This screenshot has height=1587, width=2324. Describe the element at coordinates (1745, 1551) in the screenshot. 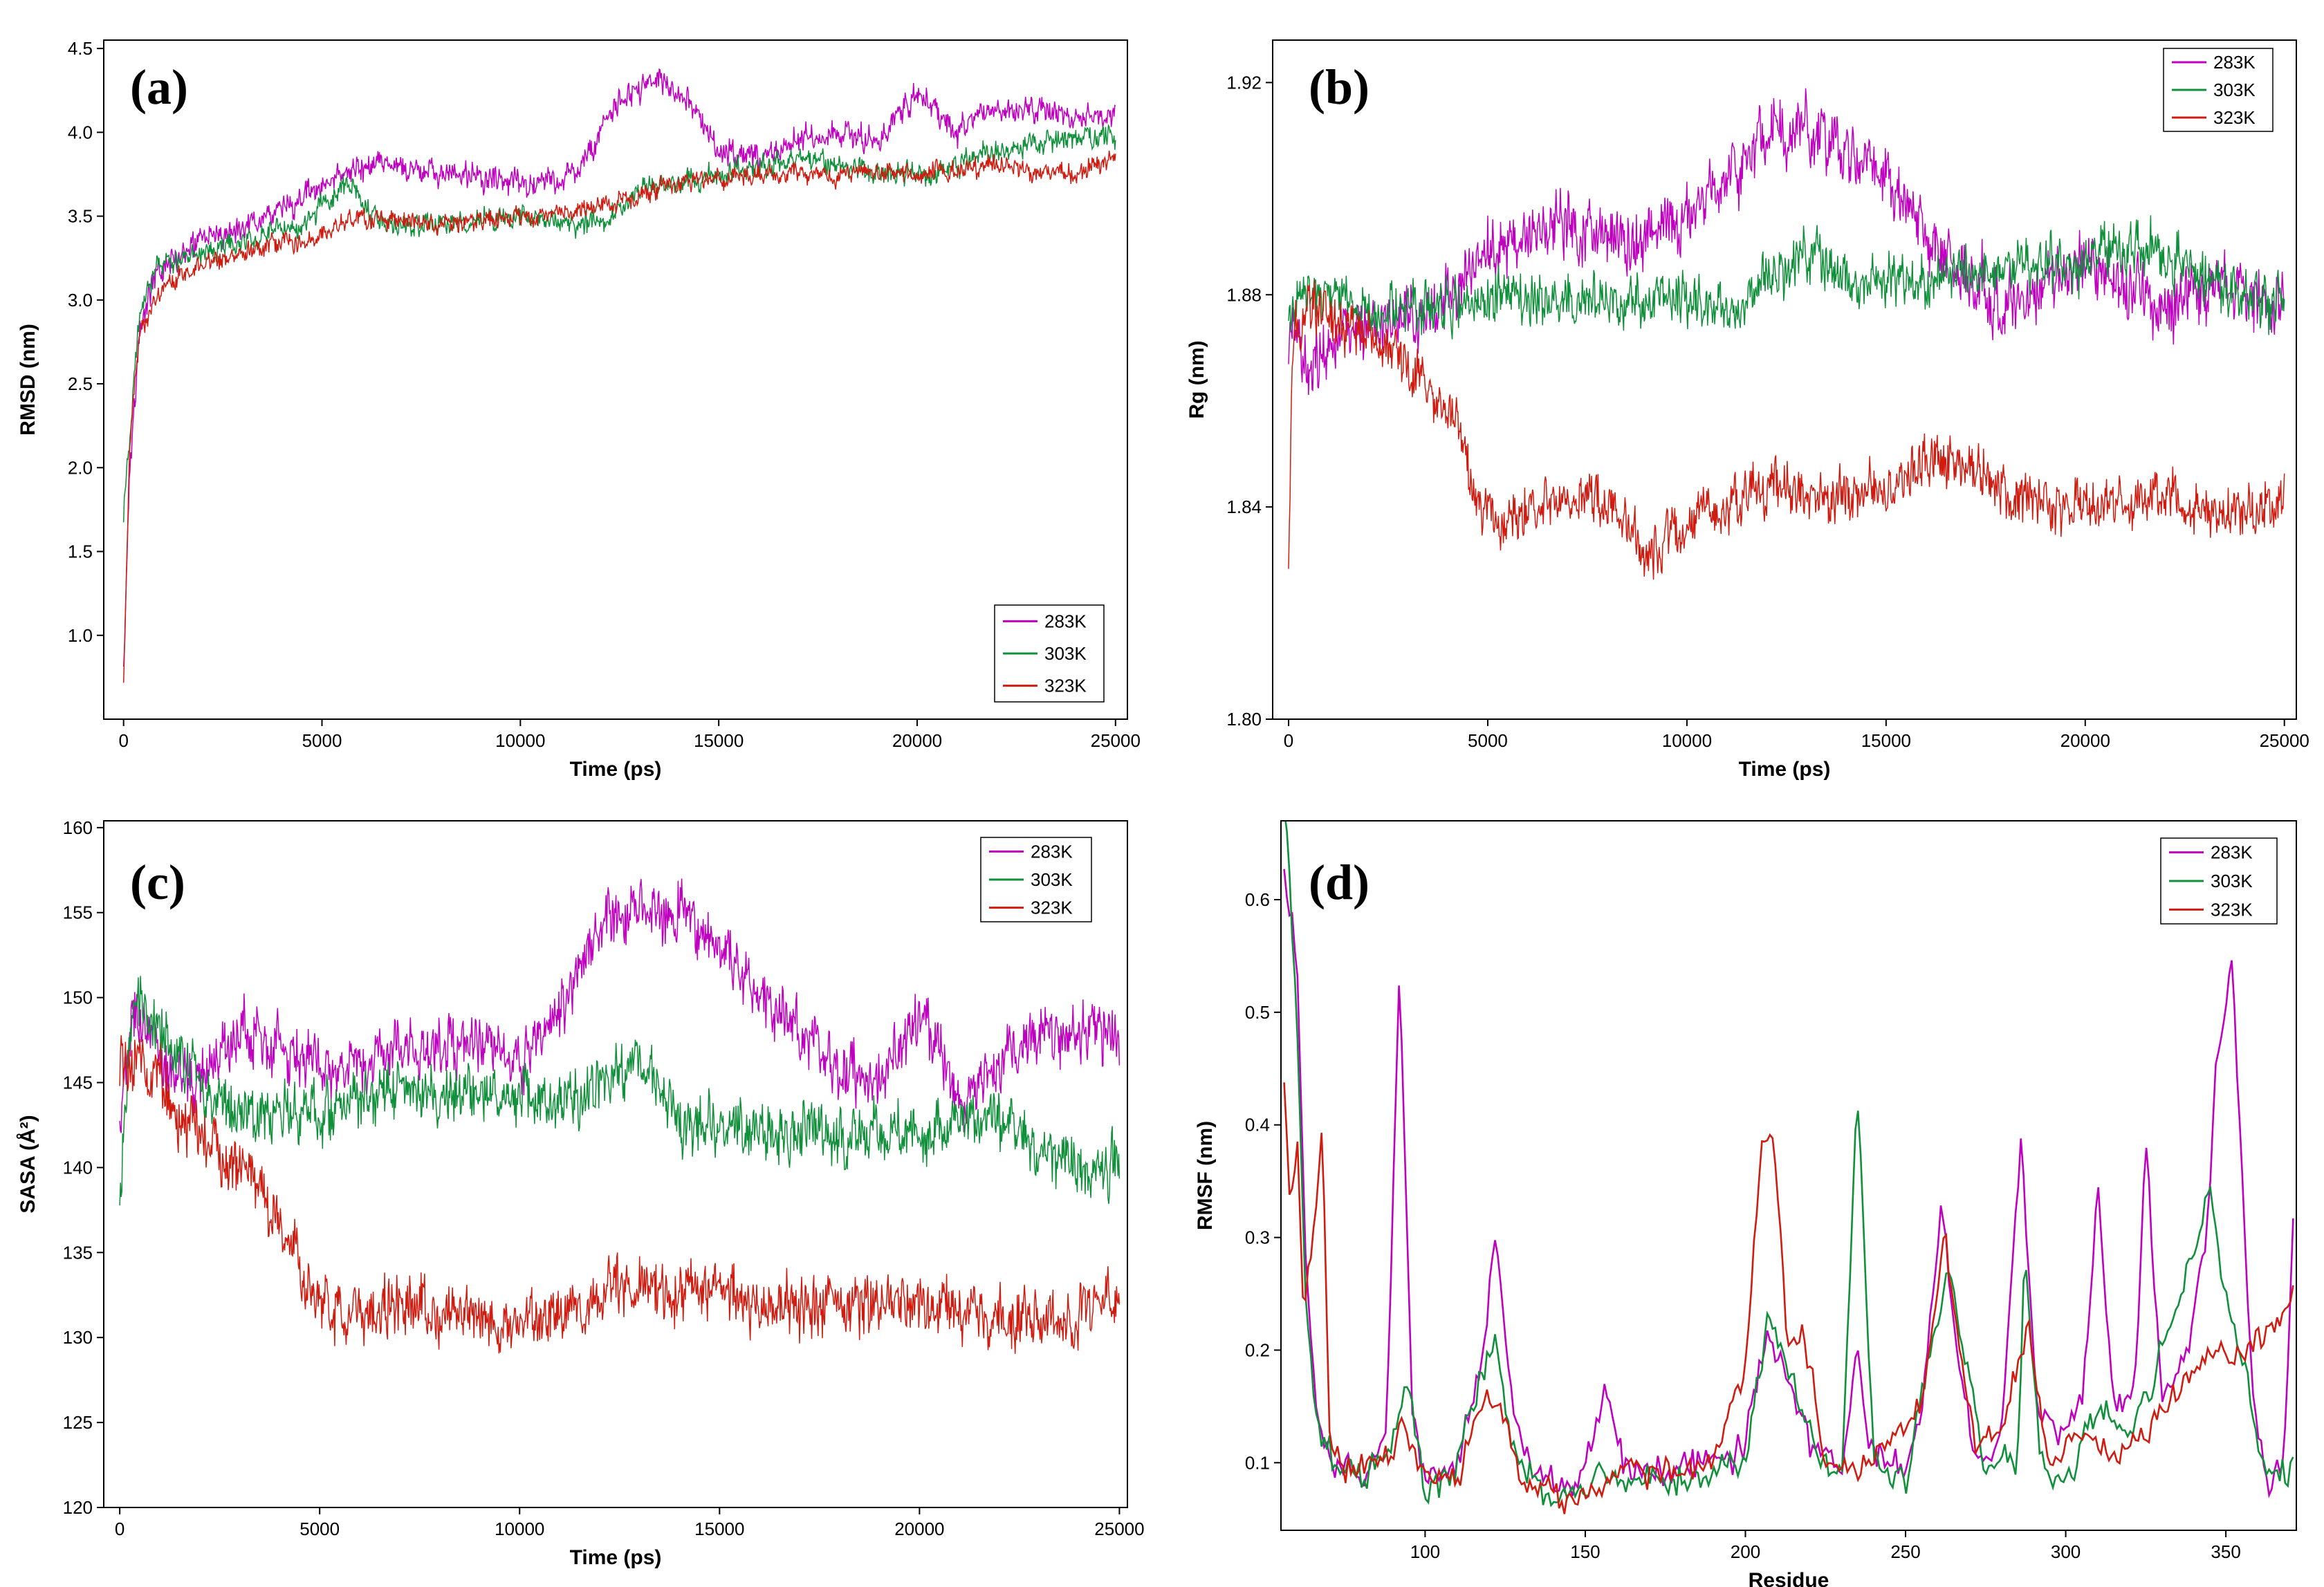

I see `x-tick-label: 200` at that location.